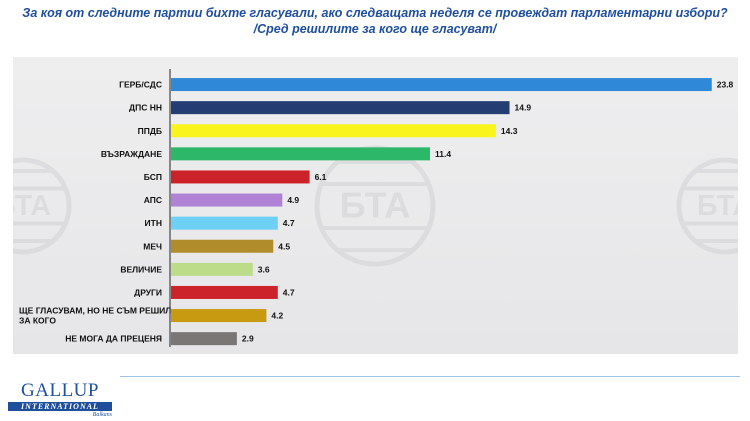  Describe the element at coordinates (430, 376) in the screenshot. I see `footer-divider` at that location.